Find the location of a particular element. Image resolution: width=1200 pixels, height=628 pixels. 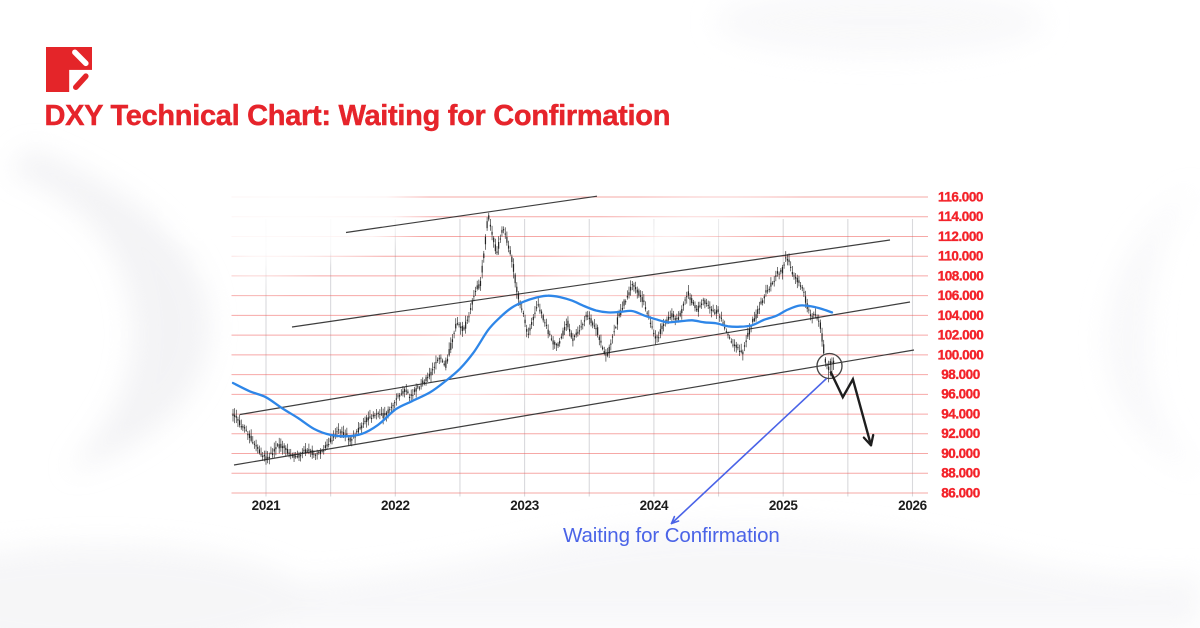

y-axis-label: 108.000 is located at coordinates (961, 275).